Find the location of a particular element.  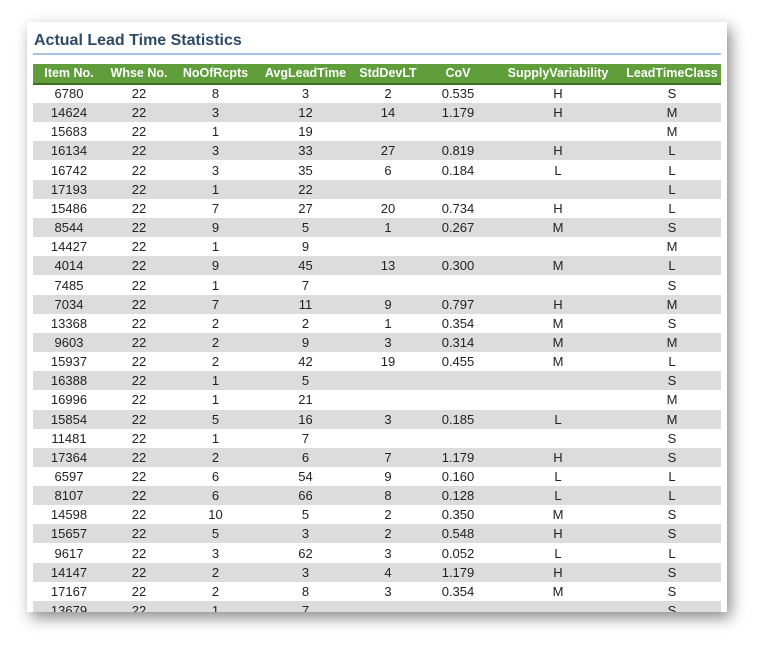

sheet-title: Actual Lead Time Statistics is located at coordinates (138, 40).